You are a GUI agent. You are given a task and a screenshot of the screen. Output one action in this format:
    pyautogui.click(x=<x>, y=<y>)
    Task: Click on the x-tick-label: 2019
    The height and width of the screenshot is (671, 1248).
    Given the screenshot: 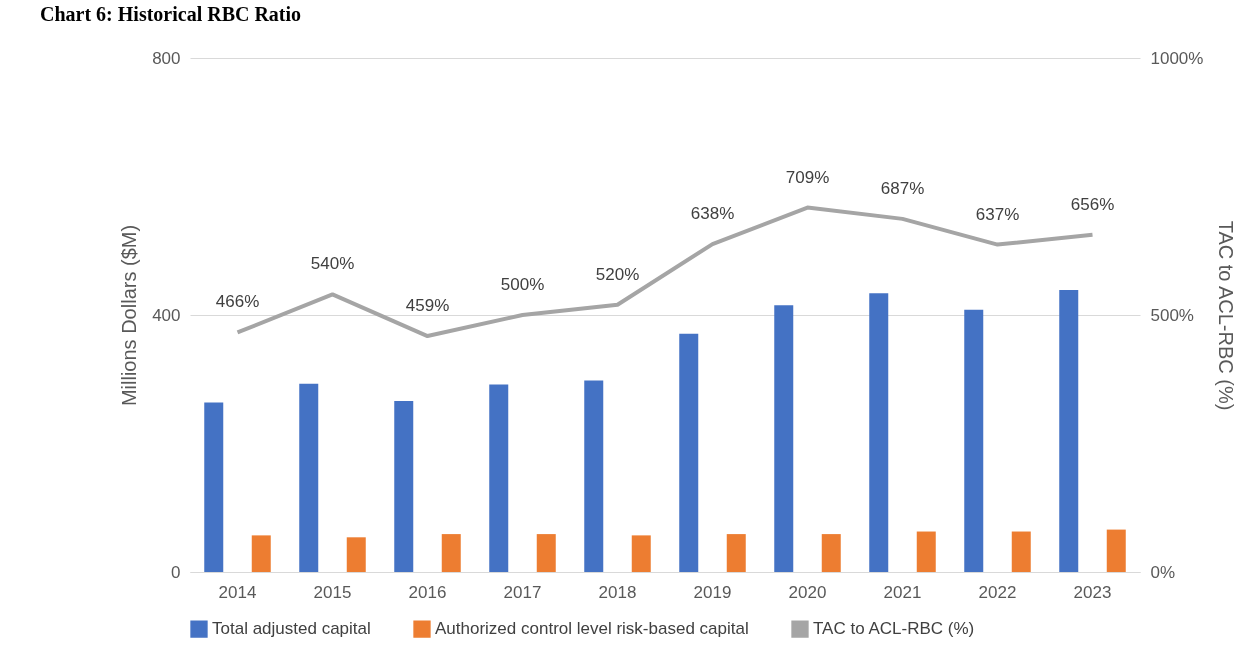 What is the action you would take?
    pyautogui.click(x=712, y=592)
    